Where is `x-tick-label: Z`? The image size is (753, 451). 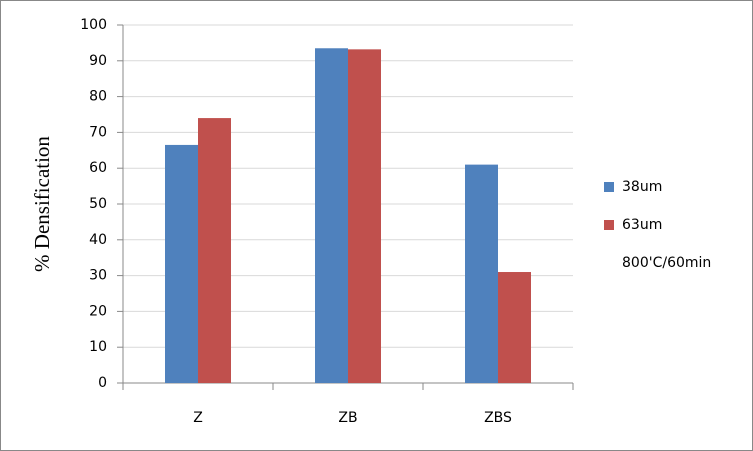 x-tick-label: Z is located at coordinates (198, 418).